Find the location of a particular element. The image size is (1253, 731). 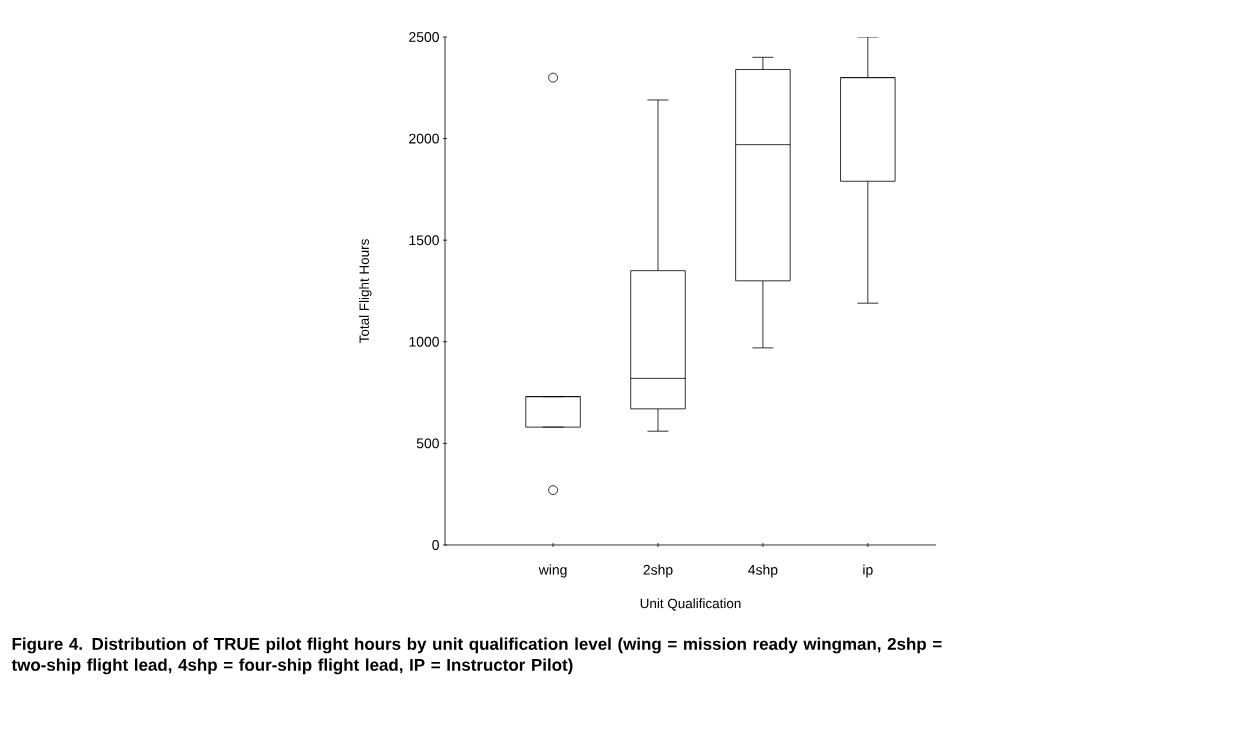

caption: Figure 4. Distribution of TRUE pilot flight hours by unit qualification level (wing = mission ready wingman, 2shp = two-ship flight lead, 4shp = four-ship flight lead, IP = Instructor Pilot) is located at coordinates (476, 656).